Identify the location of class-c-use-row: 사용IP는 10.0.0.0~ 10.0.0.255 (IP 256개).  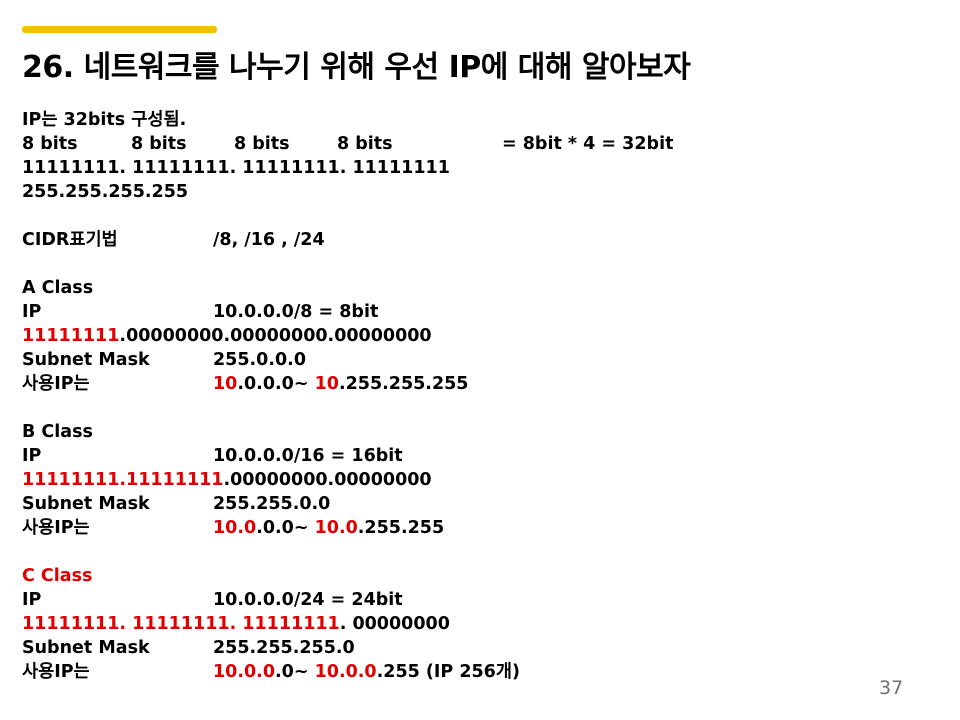
(472, 672).